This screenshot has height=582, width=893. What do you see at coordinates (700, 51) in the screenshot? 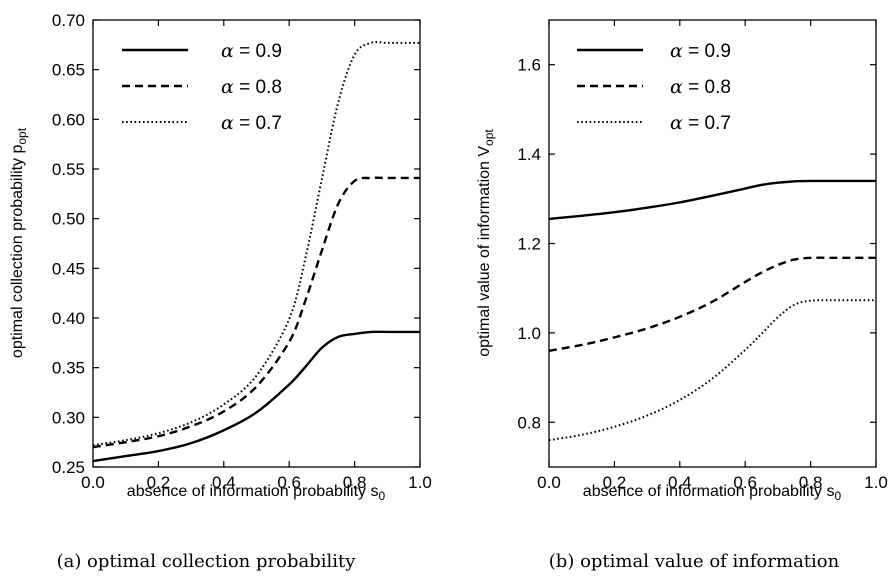
I see `legend-label-b-0: α = 0.9` at bounding box center [700, 51].